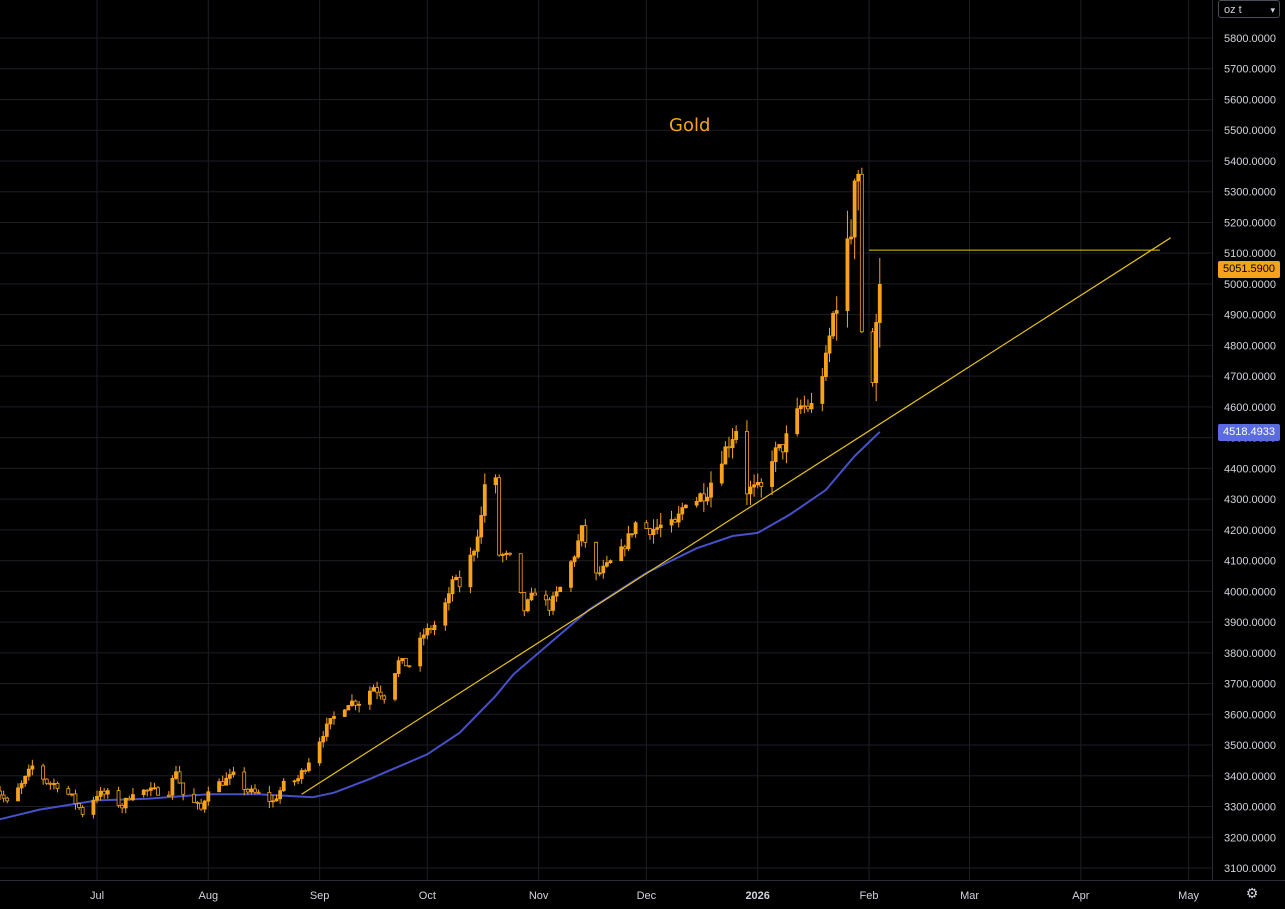 The height and width of the screenshot is (909, 1285). Describe the element at coordinates (1249, 9) in the screenshot. I see `unit-selector: oz t ▾` at that location.